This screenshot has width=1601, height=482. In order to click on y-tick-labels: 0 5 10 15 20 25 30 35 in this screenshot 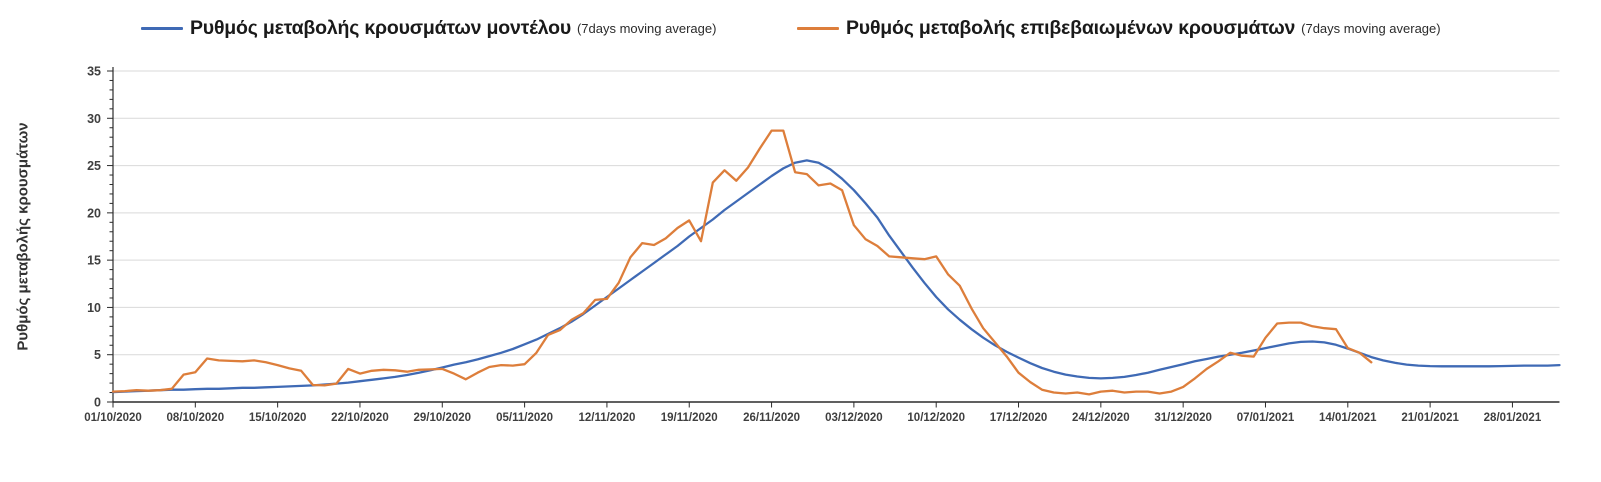, I will do `click(94, 237)`.